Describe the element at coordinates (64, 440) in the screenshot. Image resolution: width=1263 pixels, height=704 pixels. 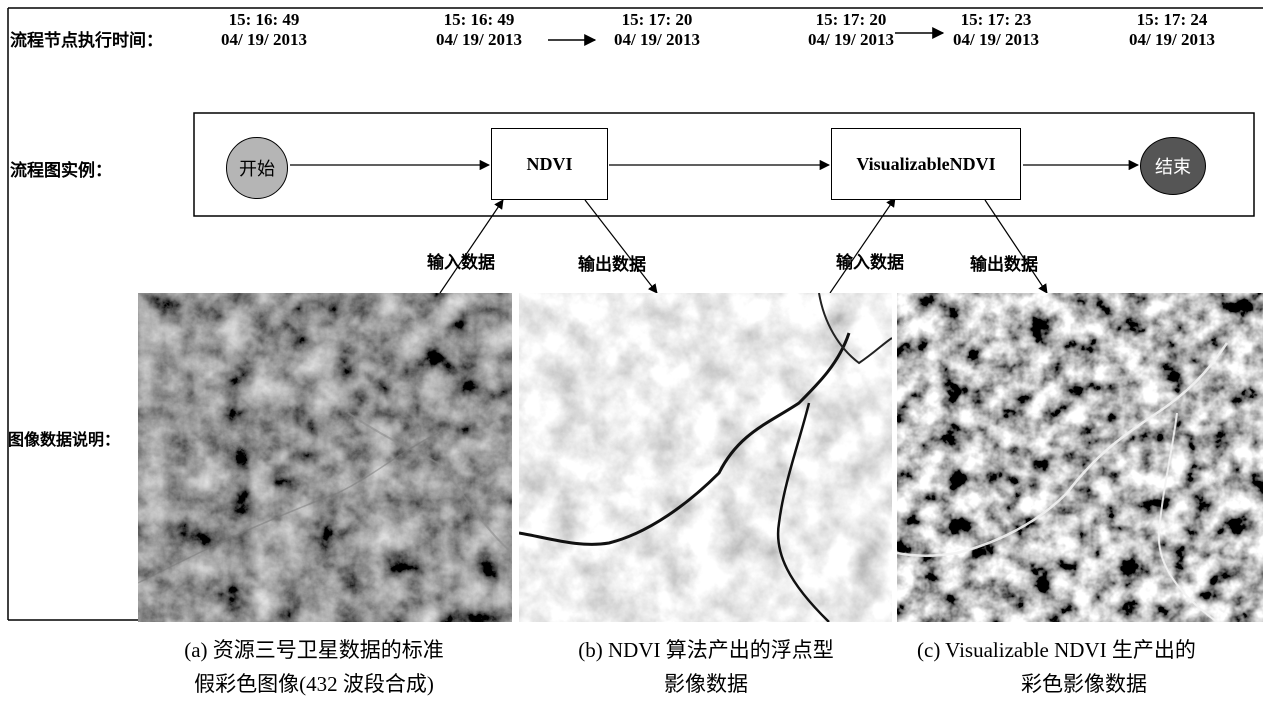
I see `images-row-label: 图像数据说明：` at that location.